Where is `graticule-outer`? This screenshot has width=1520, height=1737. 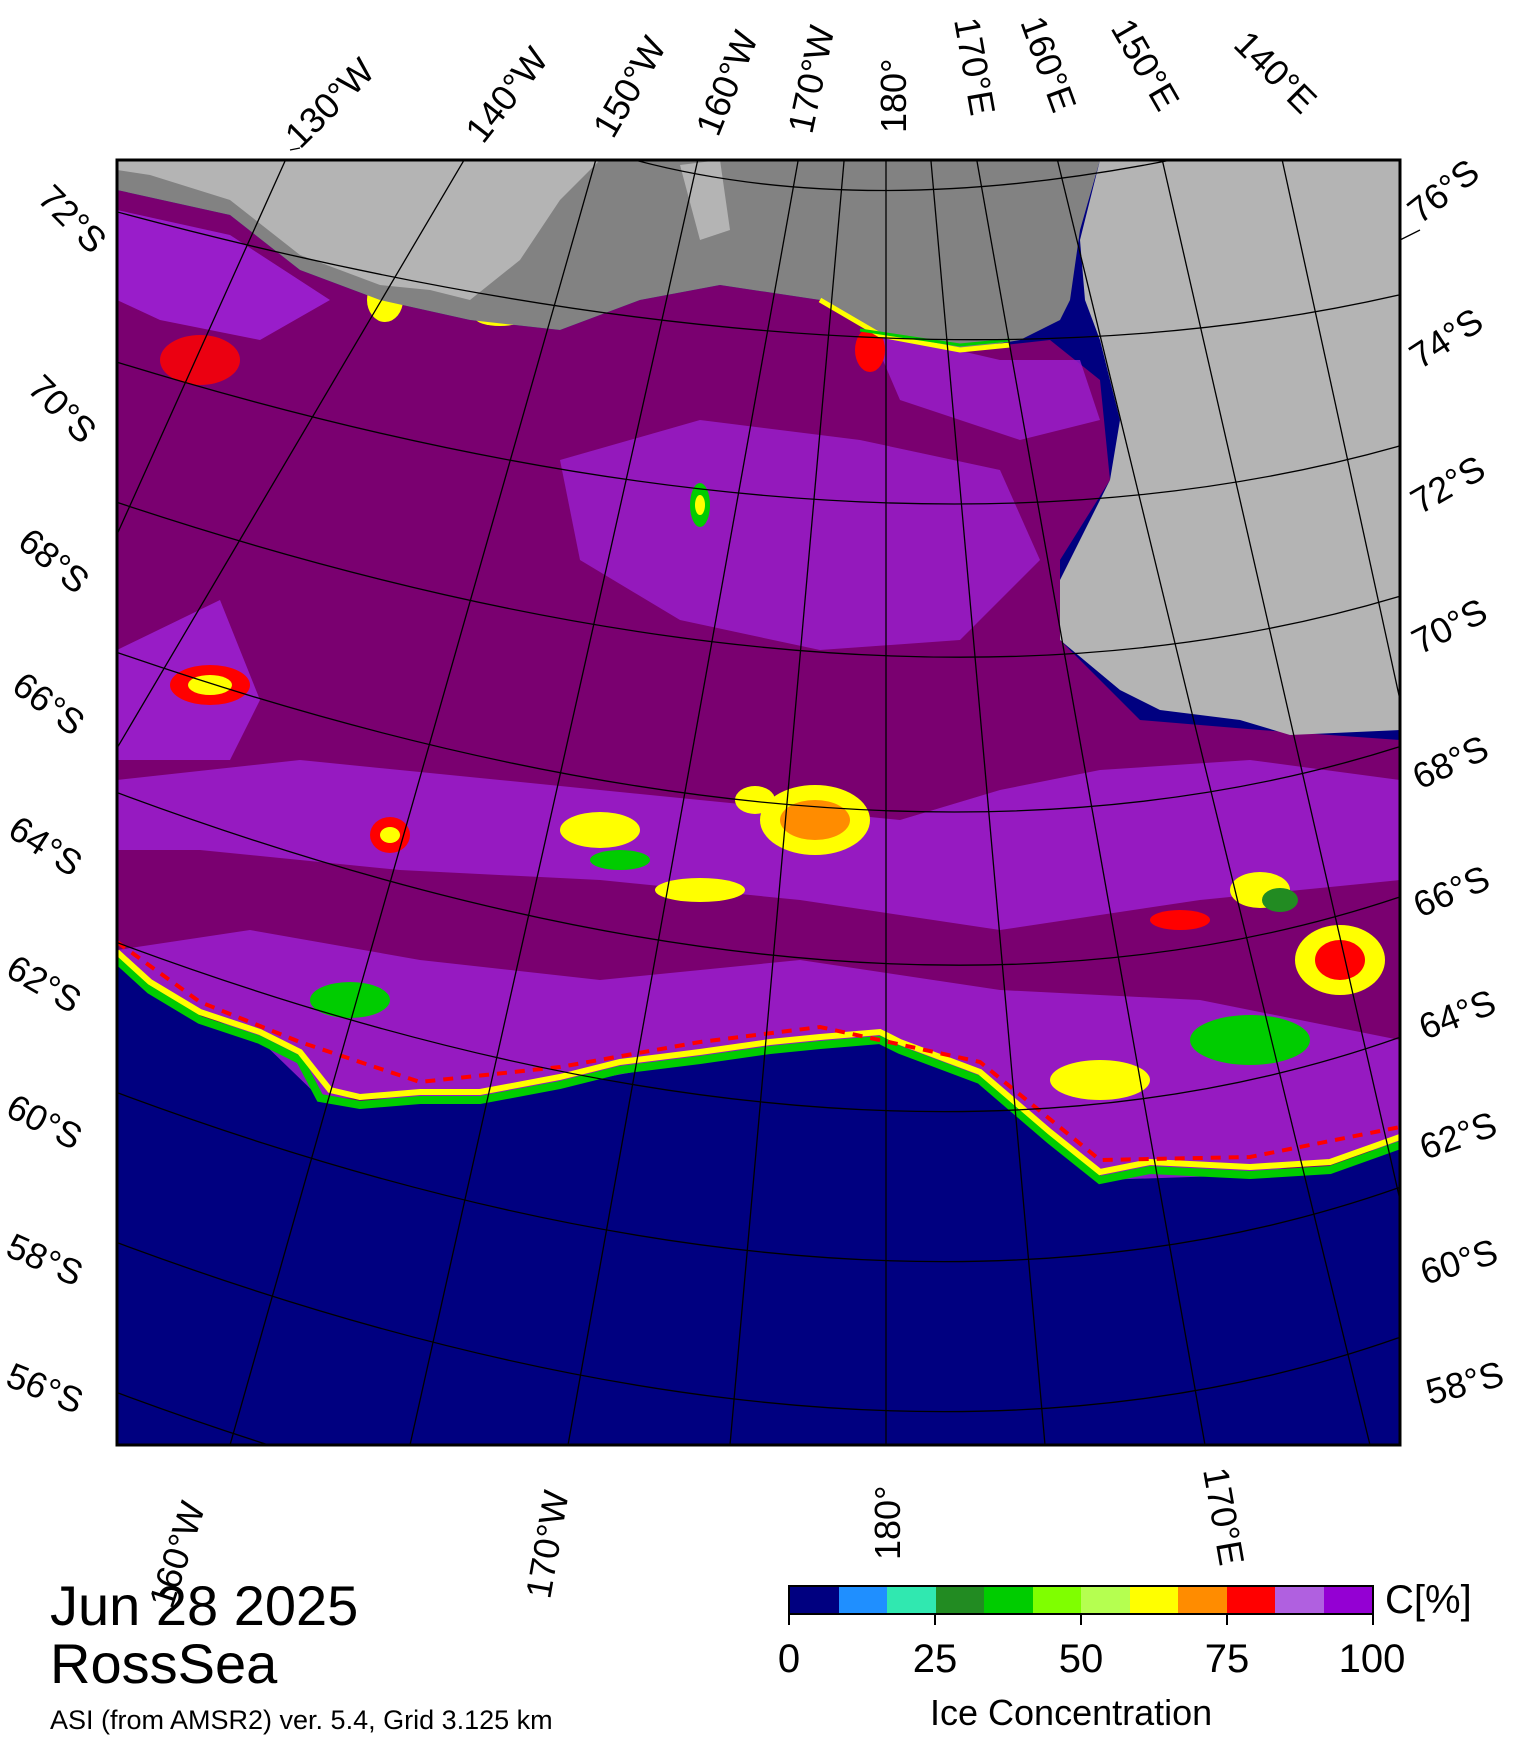
graticule-outer is located at coordinates (855, 194).